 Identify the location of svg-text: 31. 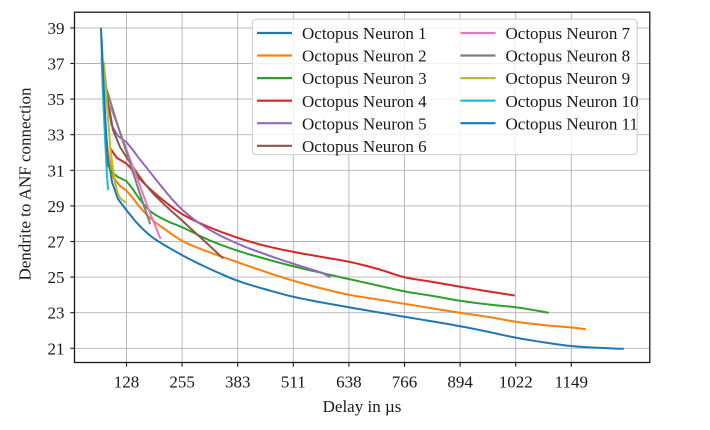
(56, 170).